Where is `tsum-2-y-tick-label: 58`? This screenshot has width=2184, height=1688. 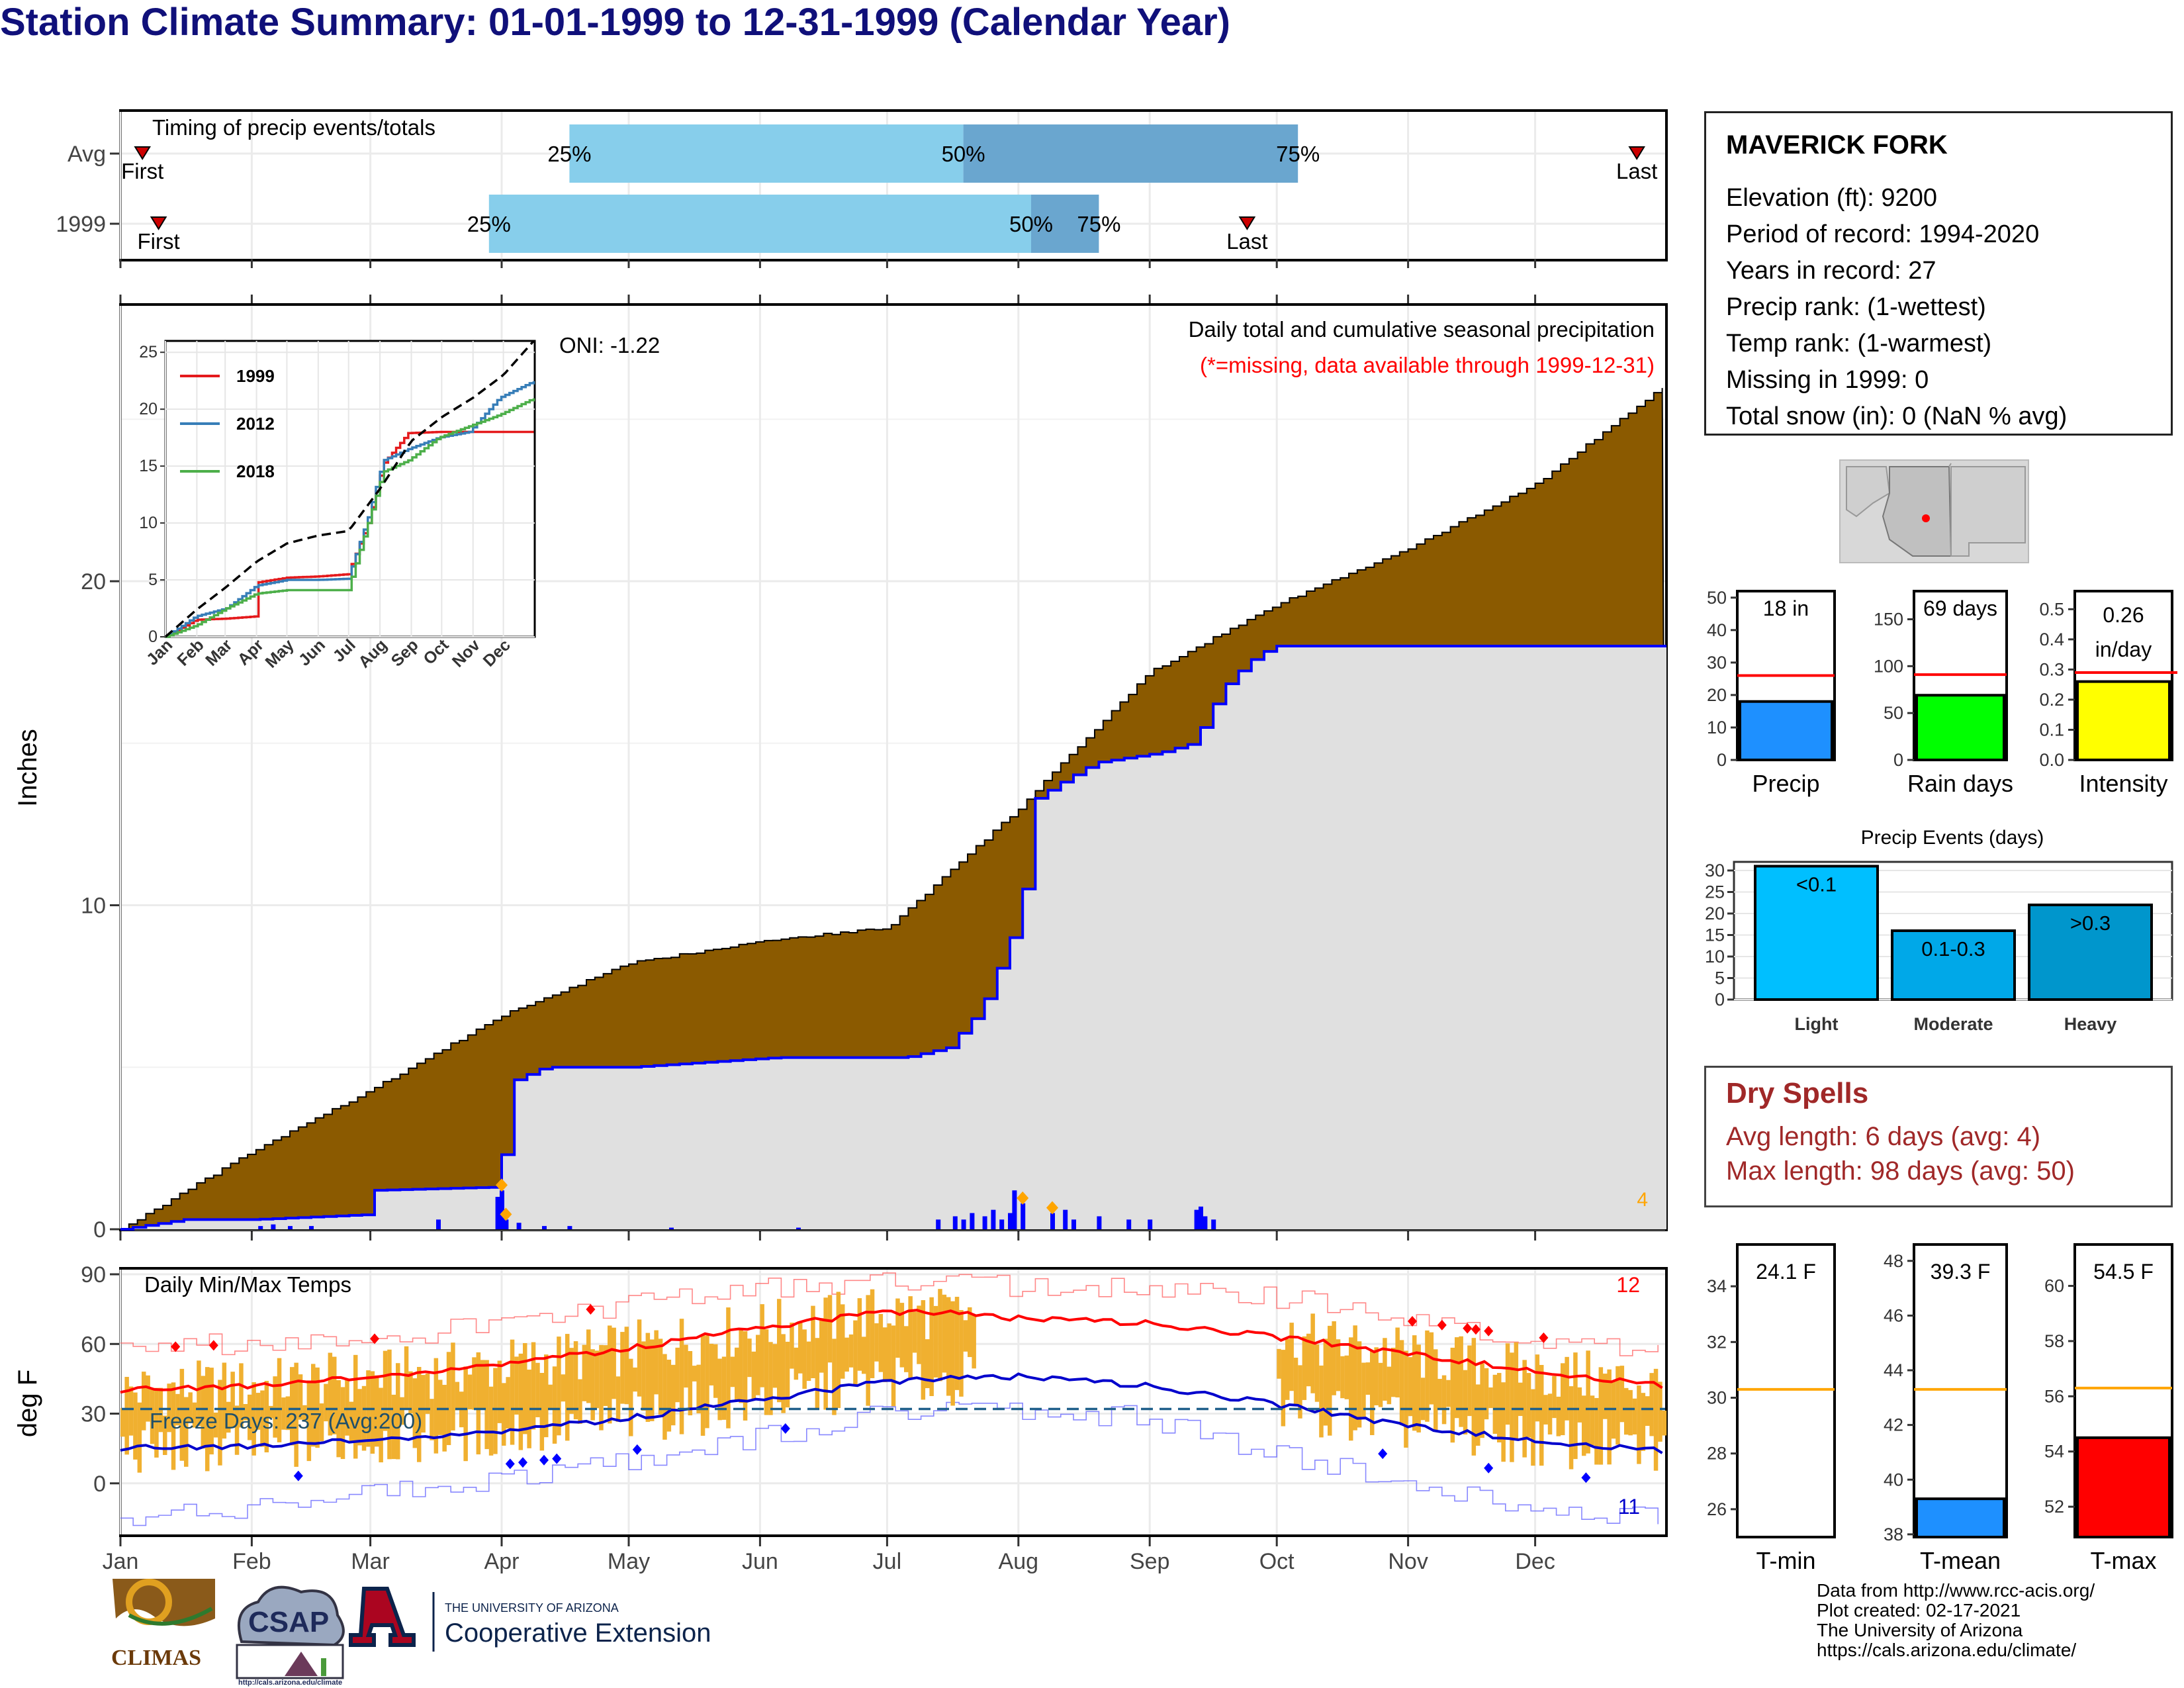
tsum-2-y-tick-label: 58 is located at coordinates (2054, 1341).